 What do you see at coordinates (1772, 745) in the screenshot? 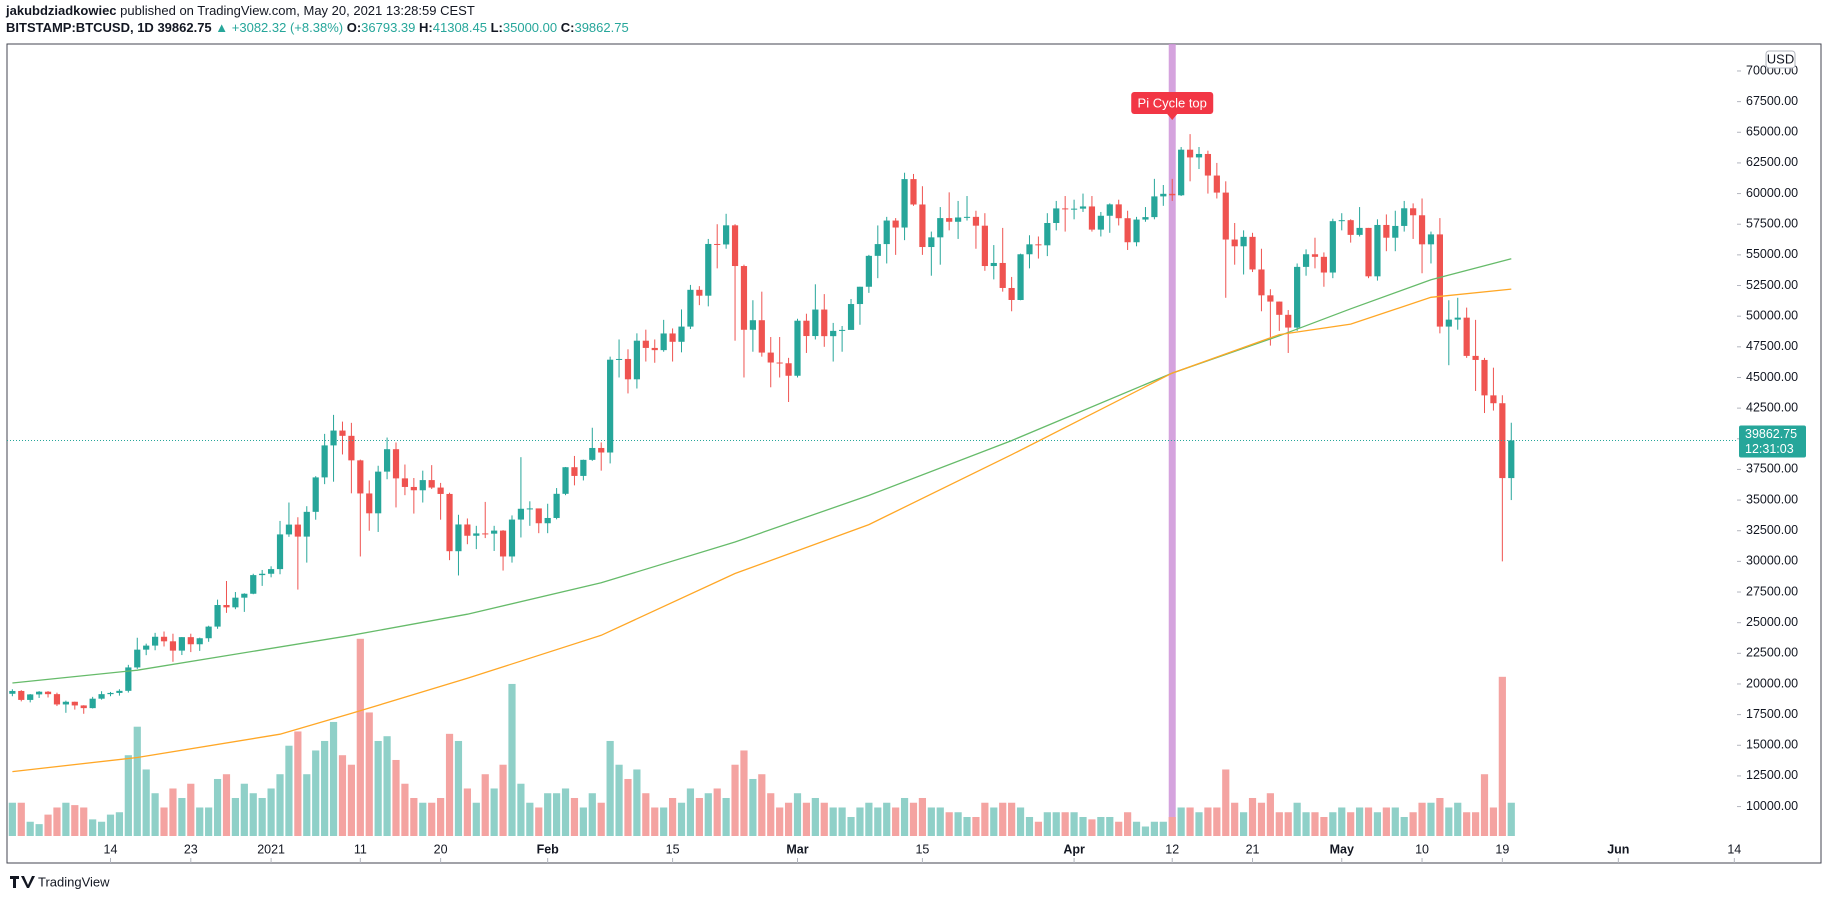
I see `y-tick-label: 15000.00` at bounding box center [1772, 745].